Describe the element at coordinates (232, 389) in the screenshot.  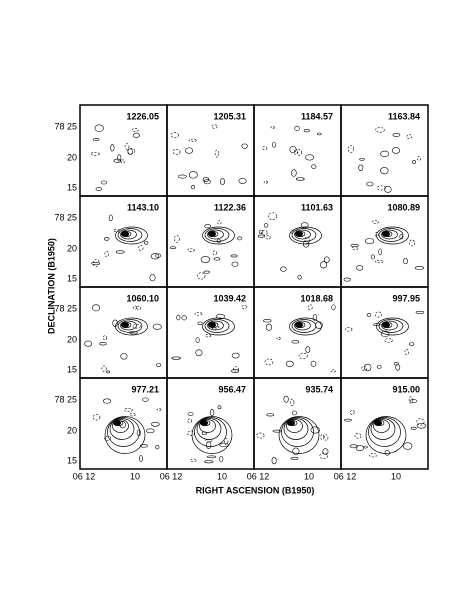
I see `channel-label: 956.47` at that location.